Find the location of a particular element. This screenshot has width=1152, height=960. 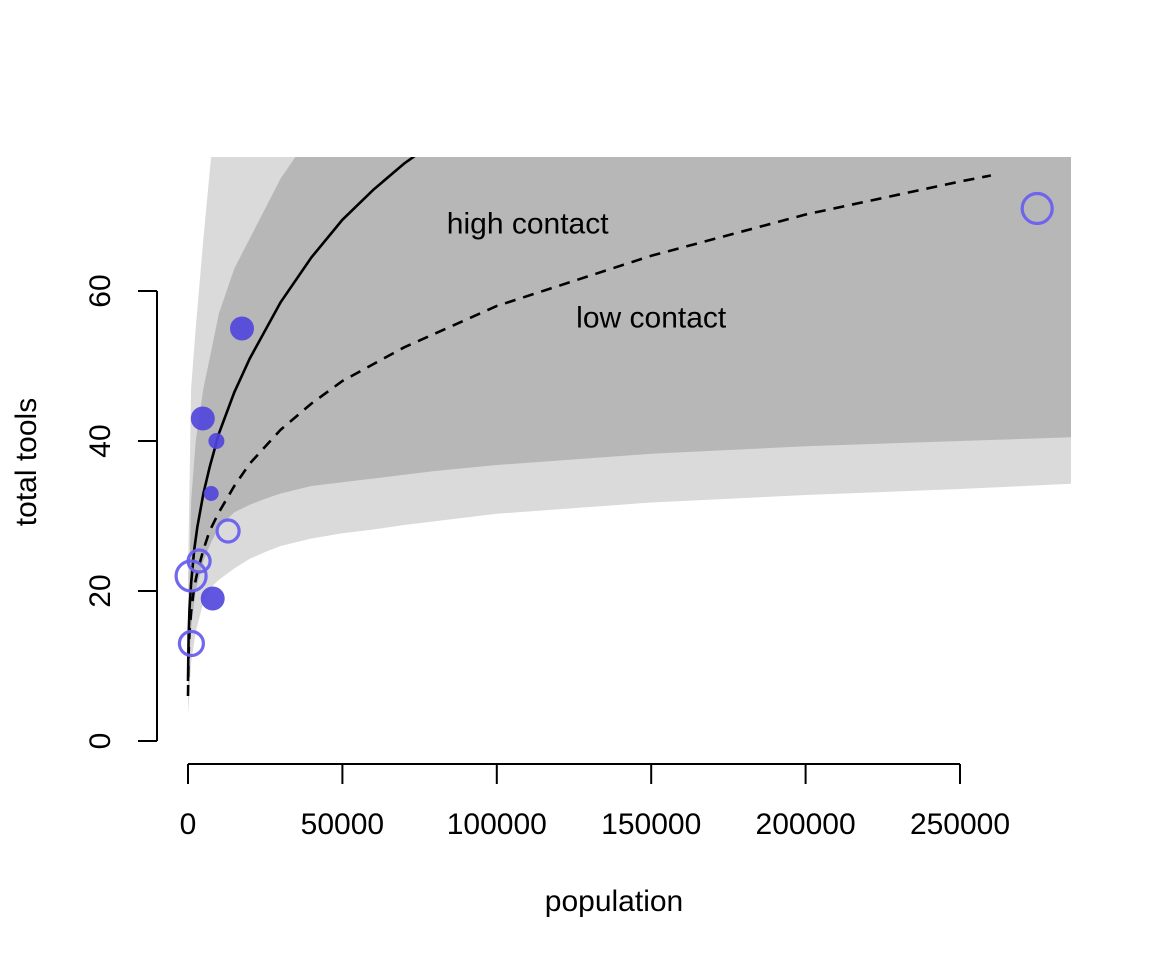

low-contact-annotation: low contact is located at coordinates (651, 317).